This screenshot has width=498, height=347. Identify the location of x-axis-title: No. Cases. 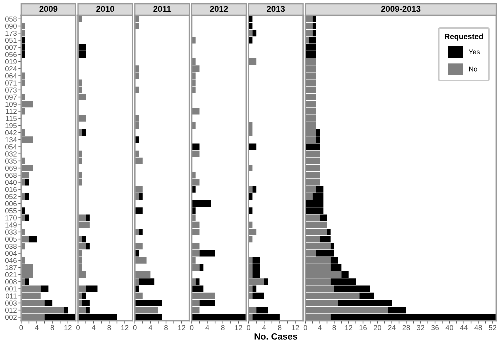
(276, 337).